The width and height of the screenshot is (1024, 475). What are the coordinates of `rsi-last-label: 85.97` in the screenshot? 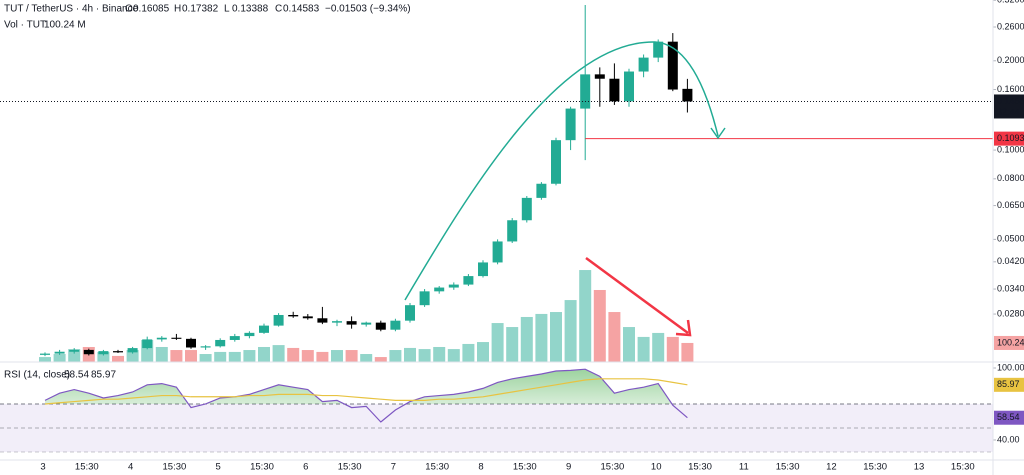 It's located at (1008, 384).